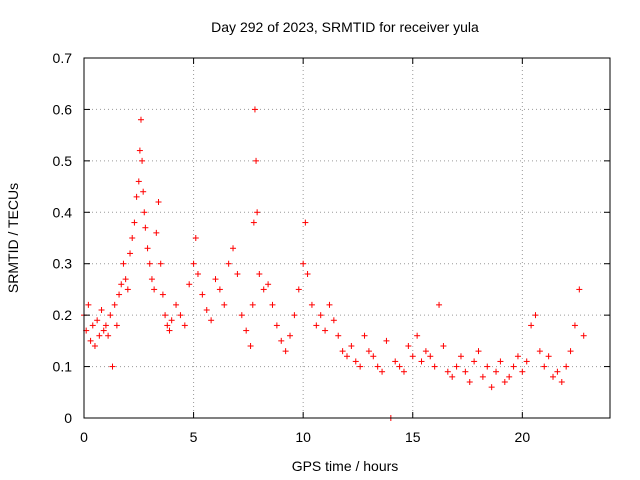  I want to click on y-axis-title: SRMTID / TECUs, so click(13, 238).